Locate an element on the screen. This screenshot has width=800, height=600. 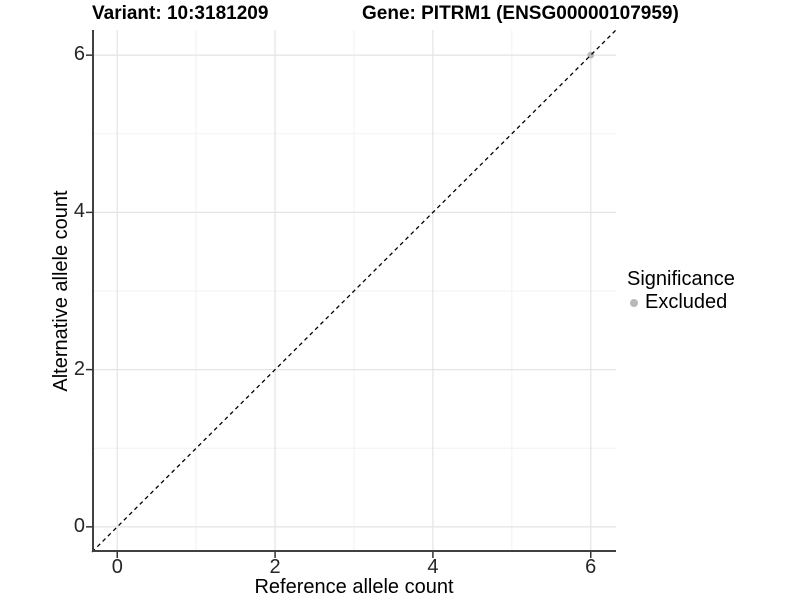
x-tick-label: 6 is located at coordinates (591, 567).